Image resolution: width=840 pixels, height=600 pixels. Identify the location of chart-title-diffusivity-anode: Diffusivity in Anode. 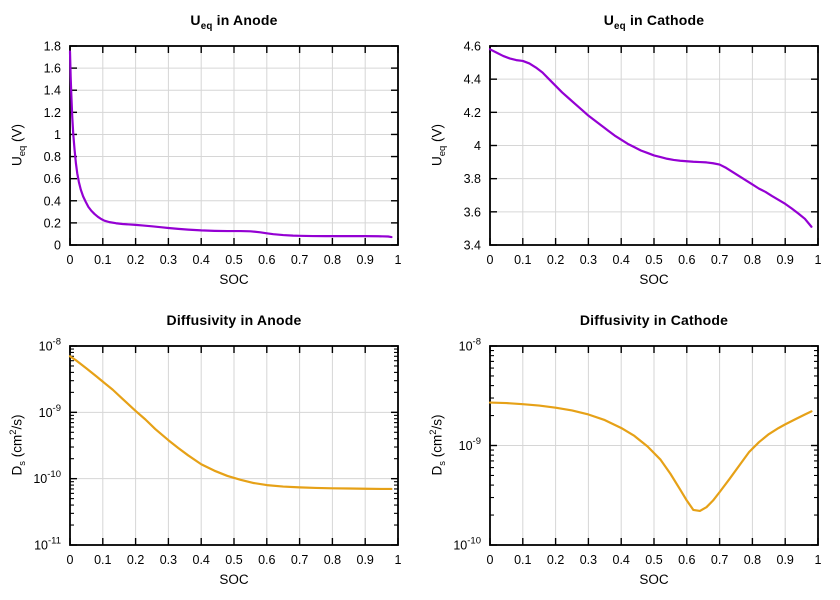
(234, 320).